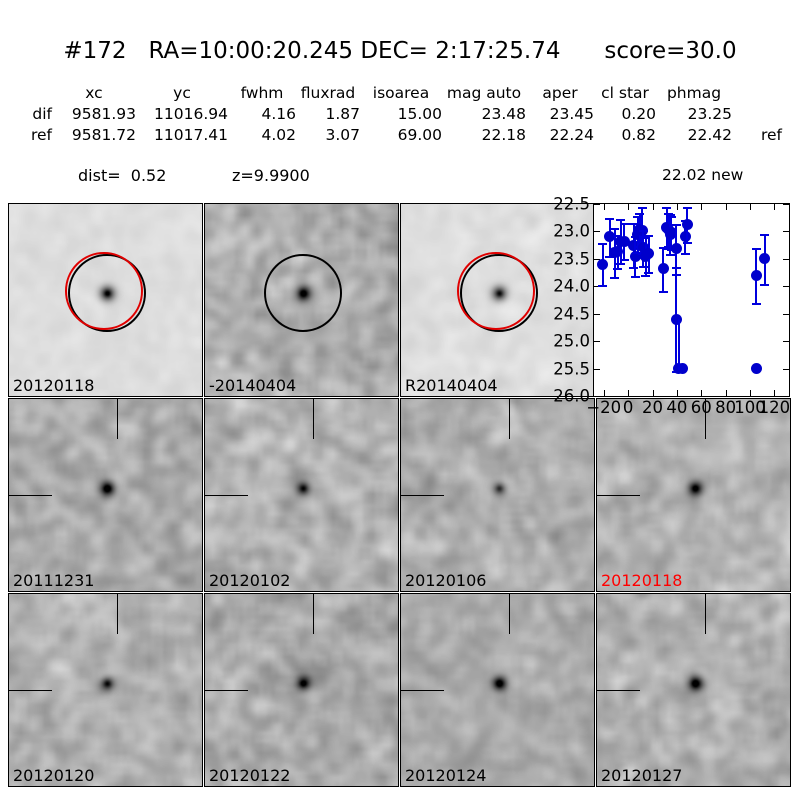  What do you see at coordinates (571, 369) in the screenshot?
I see `y-axis-tick-label: 25.5` at bounding box center [571, 369].